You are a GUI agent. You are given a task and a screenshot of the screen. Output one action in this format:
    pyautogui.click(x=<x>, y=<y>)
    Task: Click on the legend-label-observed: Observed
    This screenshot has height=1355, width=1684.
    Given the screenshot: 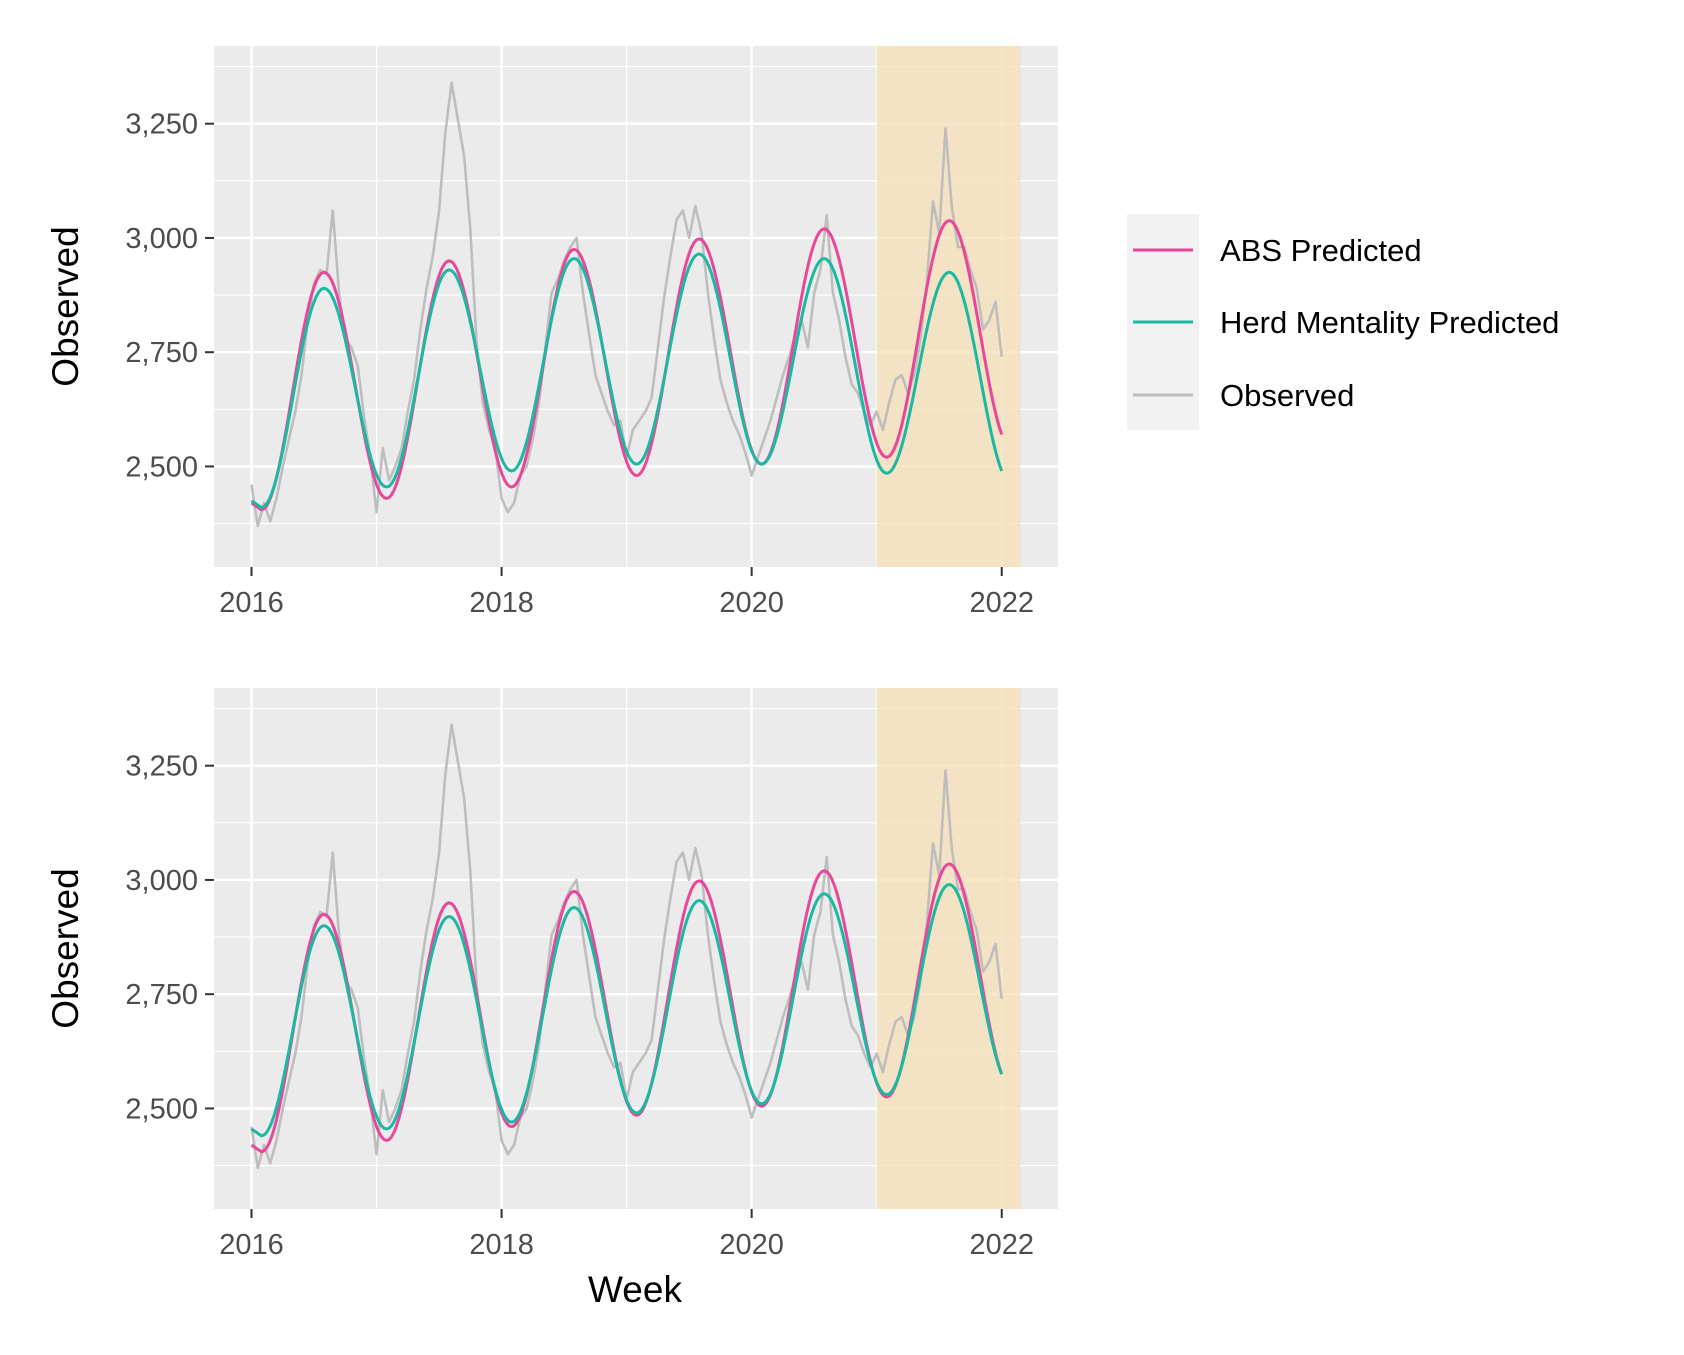 What is the action you would take?
    pyautogui.click(x=1287, y=395)
    